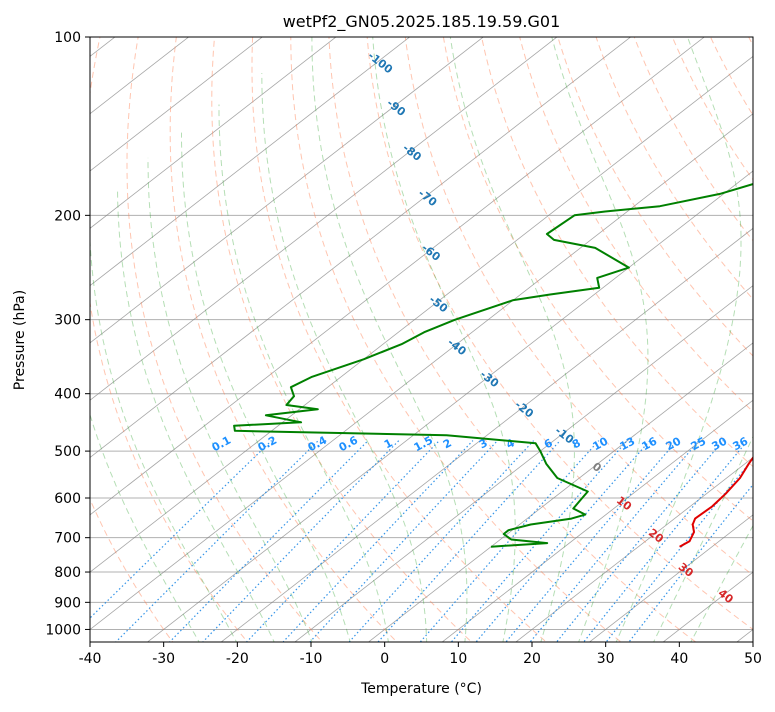  Describe the element at coordinates (490, 379) in the screenshot. I see `isotherm-label: -30` at that location.